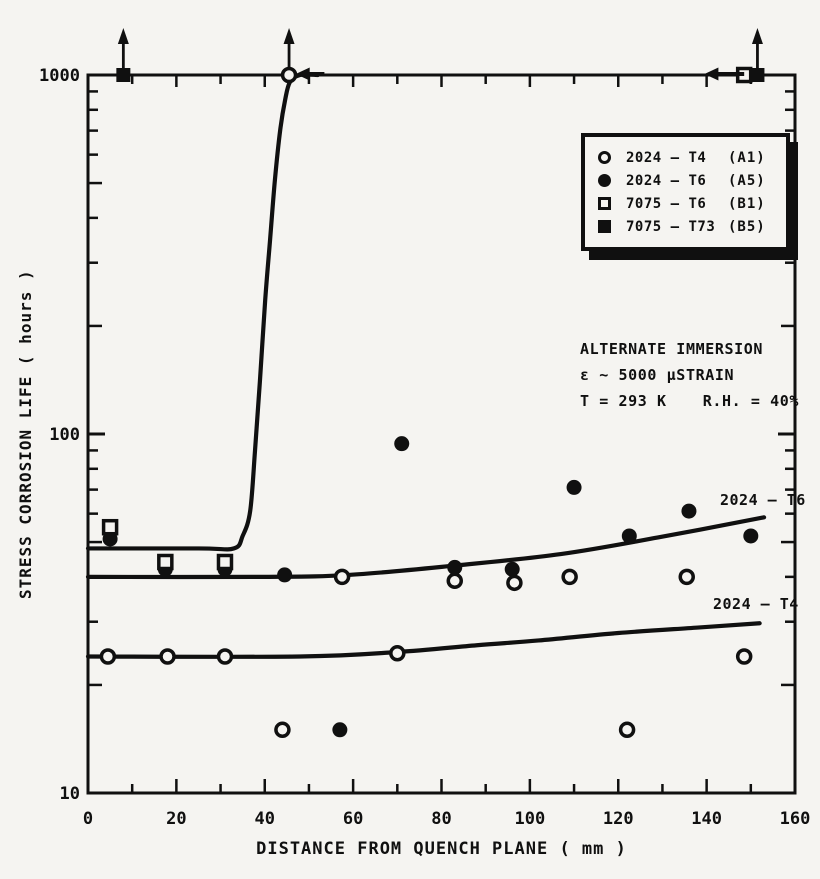  Describe the element at coordinates (441, 819) in the screenshot. I see `x-tick-label: 80` at that location.